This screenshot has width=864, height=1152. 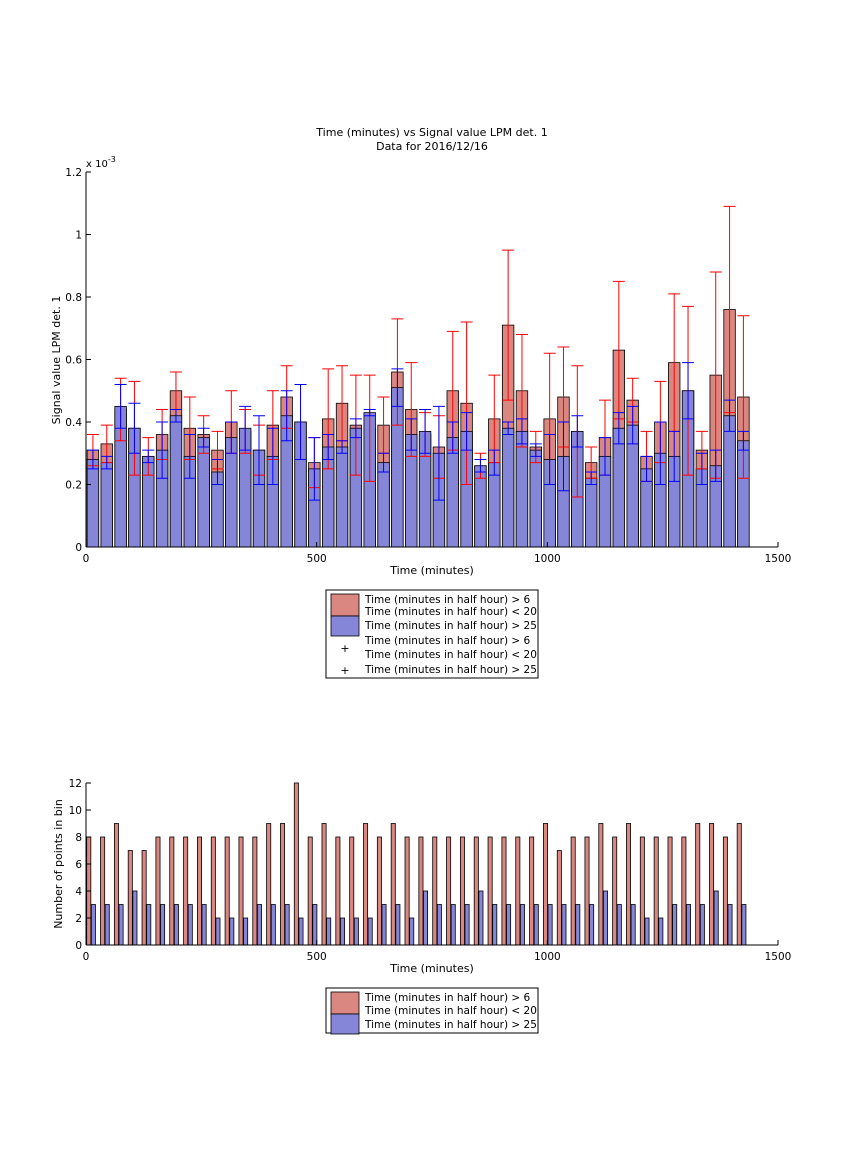 I want to click on y-tick-label: 0, so click(x=78, y=946).